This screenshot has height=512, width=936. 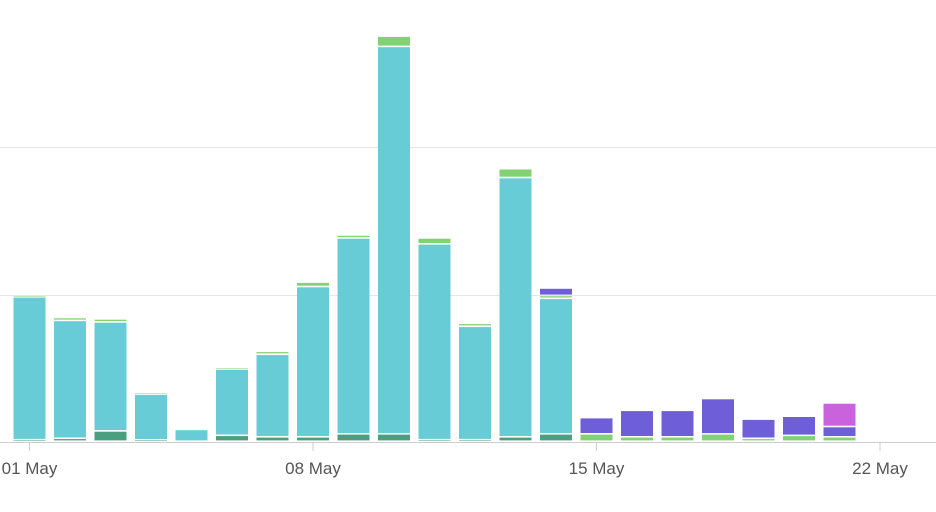 I want to click on x-tick-label: 22 May, so click(x=880, y=468).